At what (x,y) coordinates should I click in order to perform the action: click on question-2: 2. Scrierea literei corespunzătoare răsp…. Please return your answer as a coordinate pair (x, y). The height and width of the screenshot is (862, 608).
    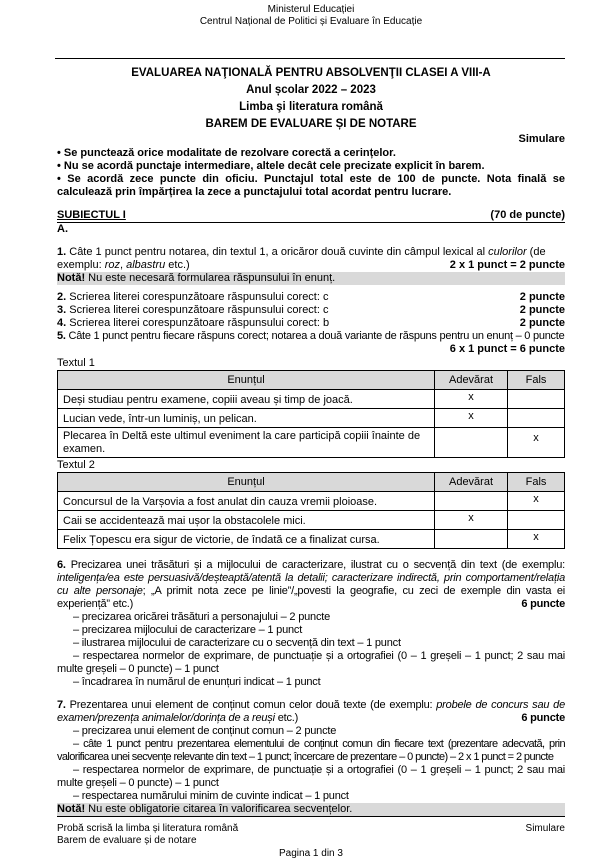
    Looking at the image, I should click on (311, 297).